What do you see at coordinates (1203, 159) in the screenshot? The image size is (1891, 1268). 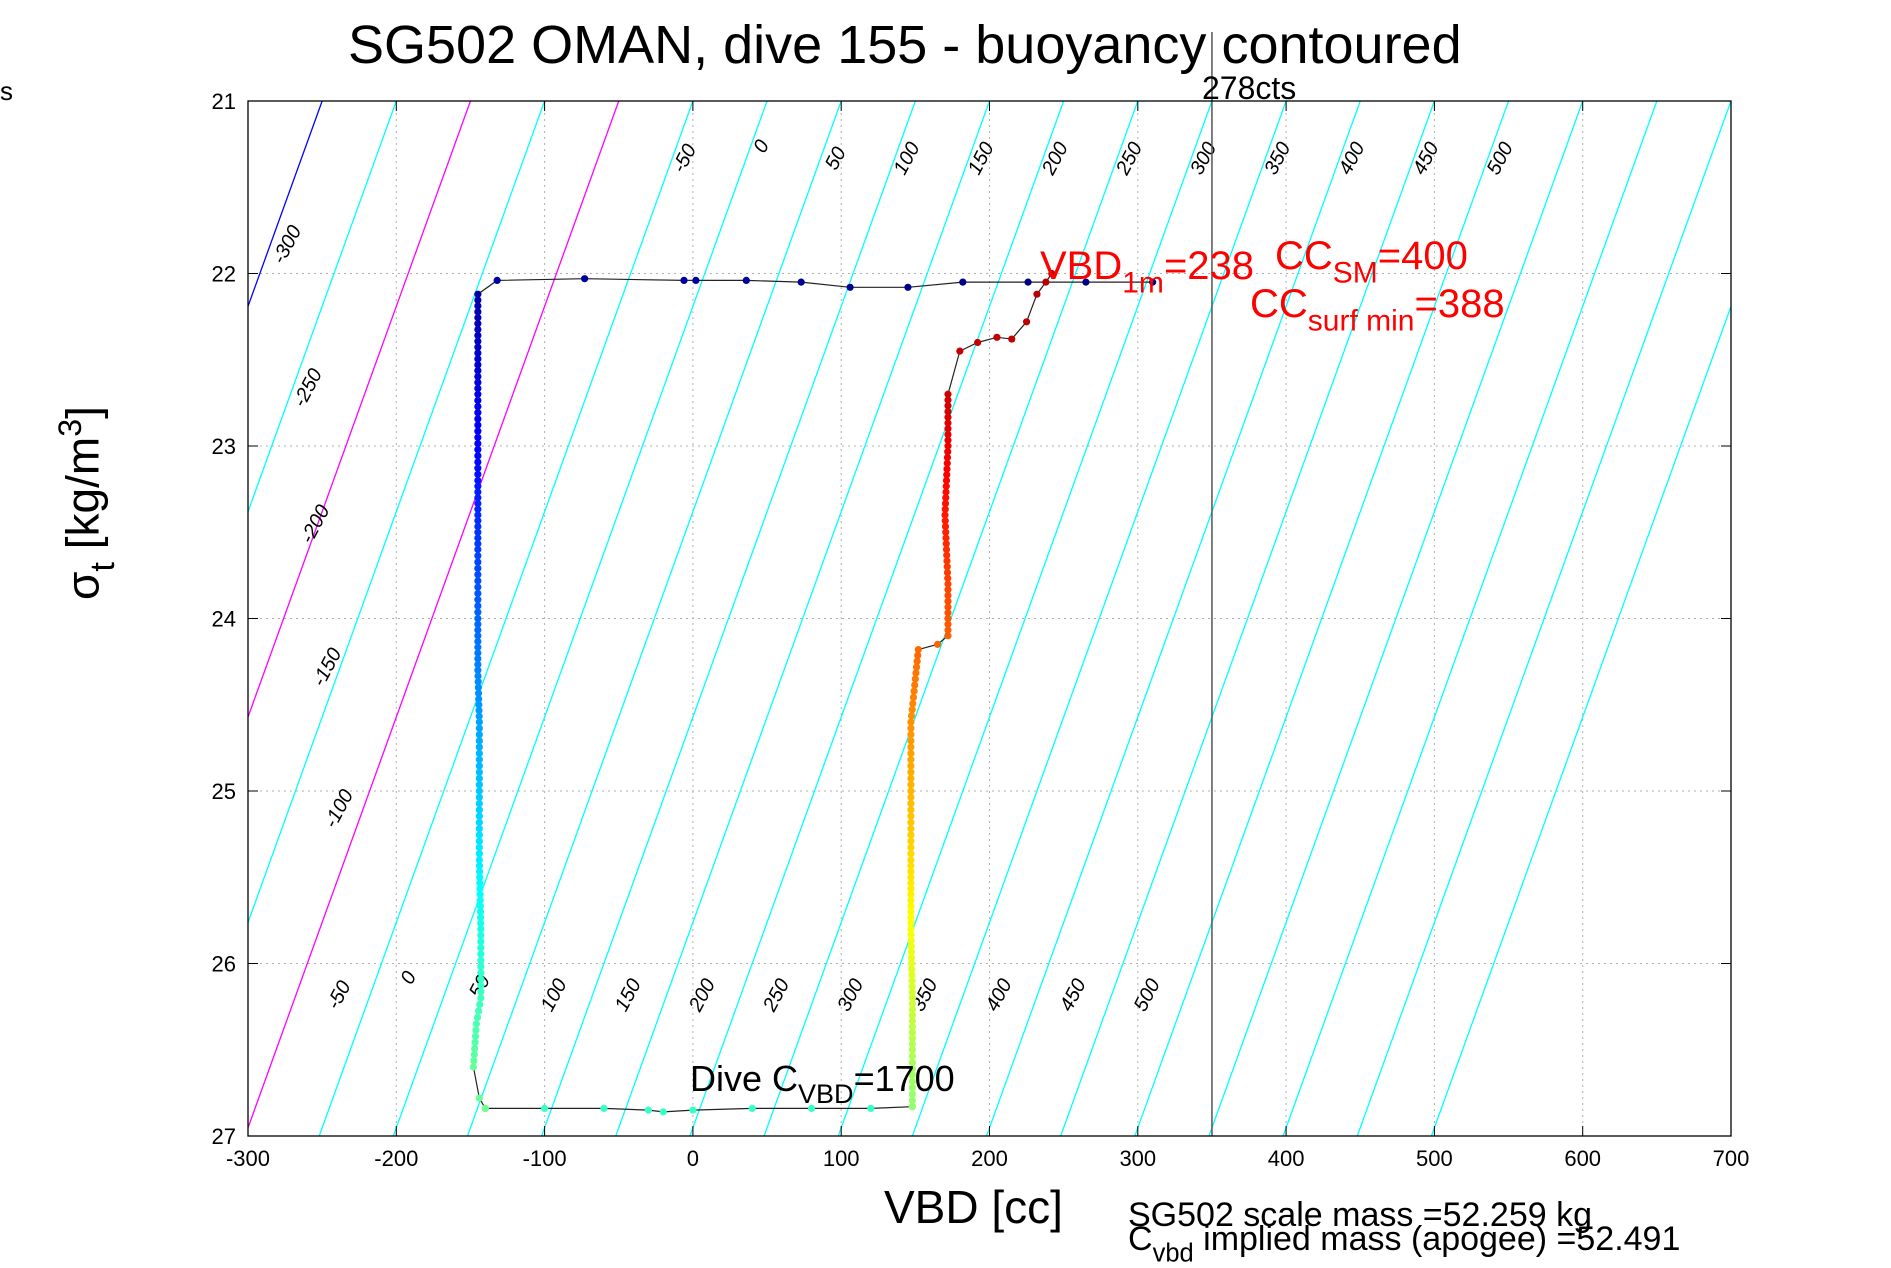 I see `contour-label: 300` at bounding box center [1203, 159].